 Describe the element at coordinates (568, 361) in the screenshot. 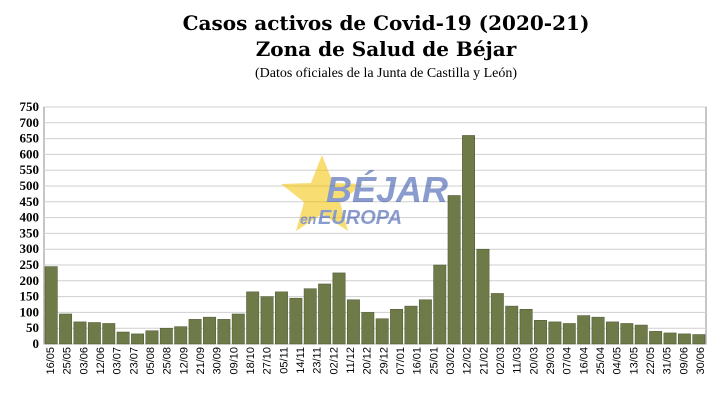

I see `x-tick-label: 07/04` at that location.